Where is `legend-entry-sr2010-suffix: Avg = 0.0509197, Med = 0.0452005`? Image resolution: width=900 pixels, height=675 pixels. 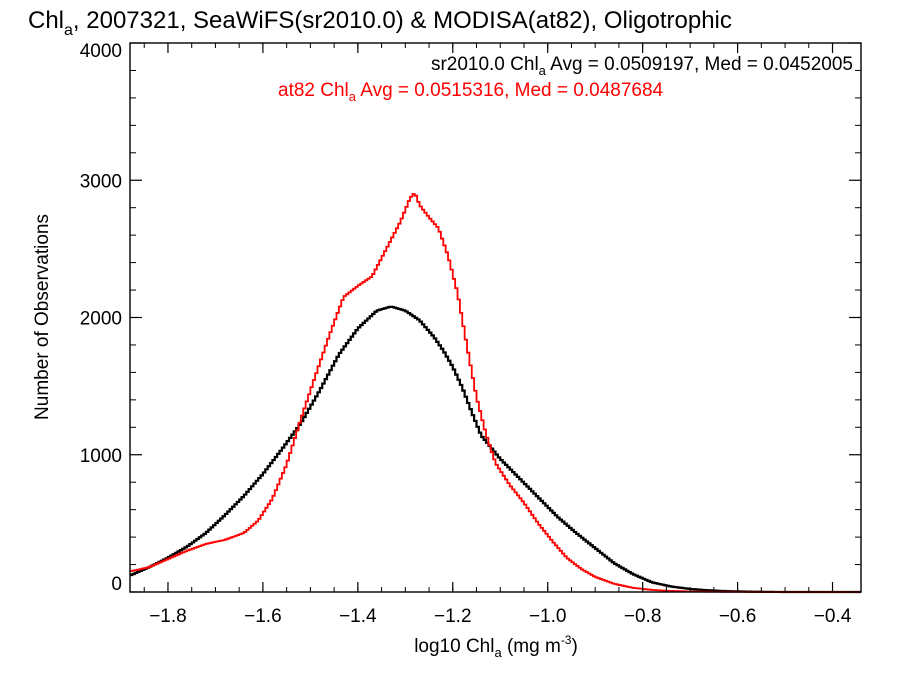 legend-entry-sr2010-suffix: Avg = 0.0509197, Med = 0.0452005 is located at coordinates (699, 64).